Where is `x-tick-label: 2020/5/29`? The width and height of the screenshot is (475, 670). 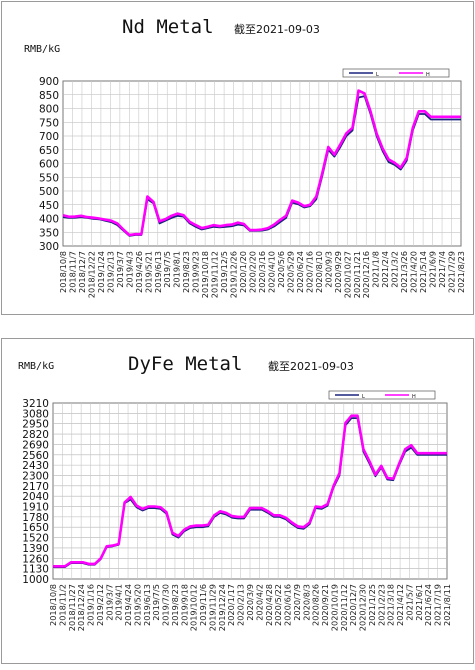 x-tick-label: 2020/5/29 is located at coordinates (290, 272).